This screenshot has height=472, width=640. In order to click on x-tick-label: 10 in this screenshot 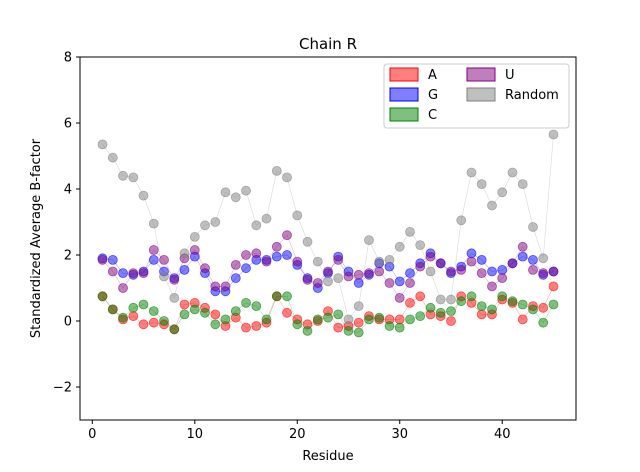, I will do `click(195, 434)`.